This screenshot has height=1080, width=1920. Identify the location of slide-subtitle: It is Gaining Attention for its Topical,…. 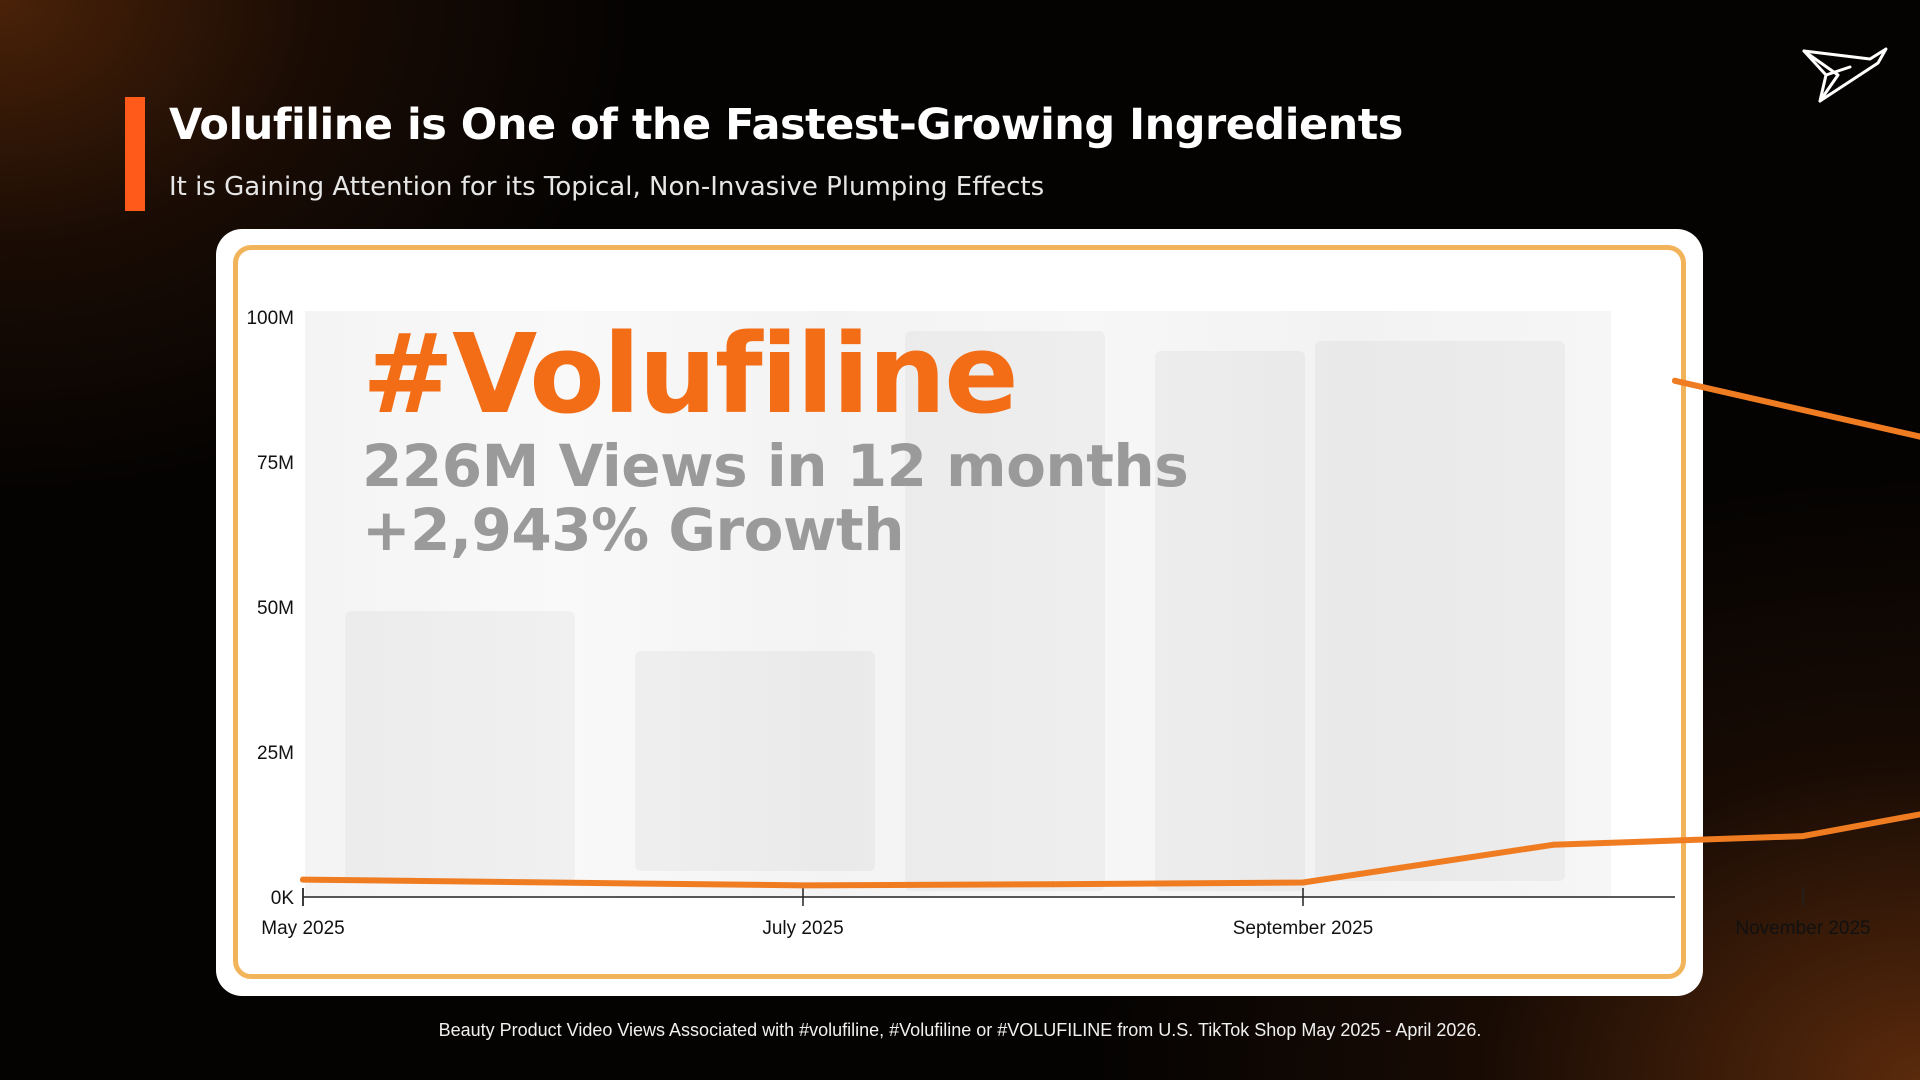
(607, 187).